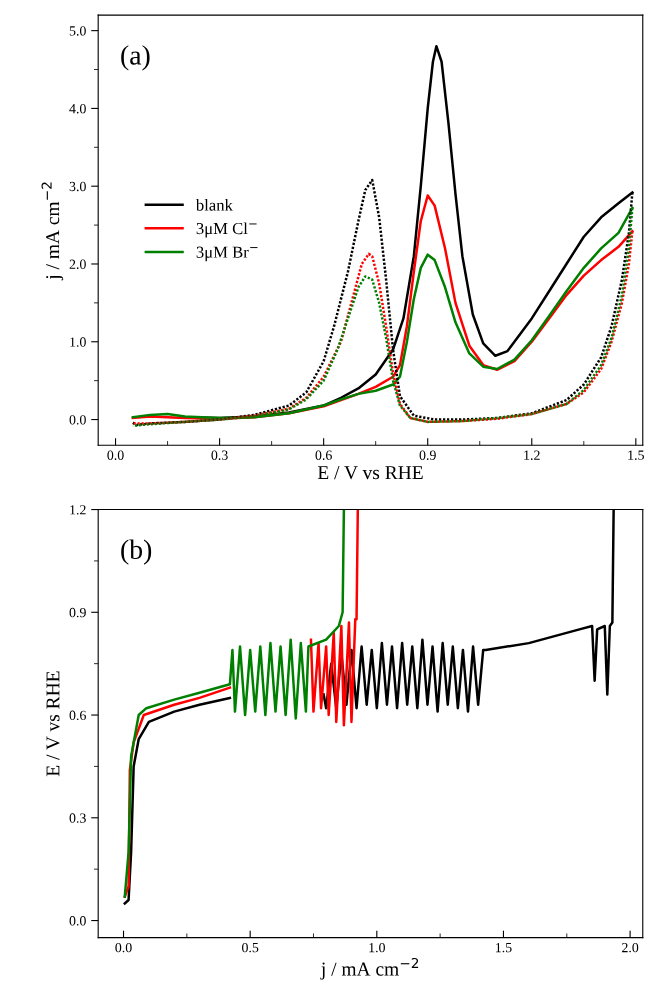 The width and height of the screenshot is (646, 1005). Describe the element at coordinates (427, 455) in the screenshot. I see `x-tick-label: 0.9` at that location.